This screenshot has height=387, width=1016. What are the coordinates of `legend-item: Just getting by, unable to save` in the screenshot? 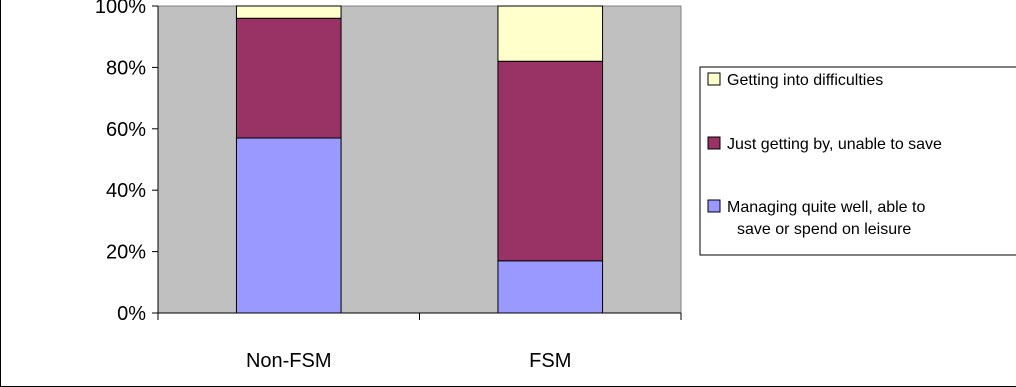 It's located at (824, 144).